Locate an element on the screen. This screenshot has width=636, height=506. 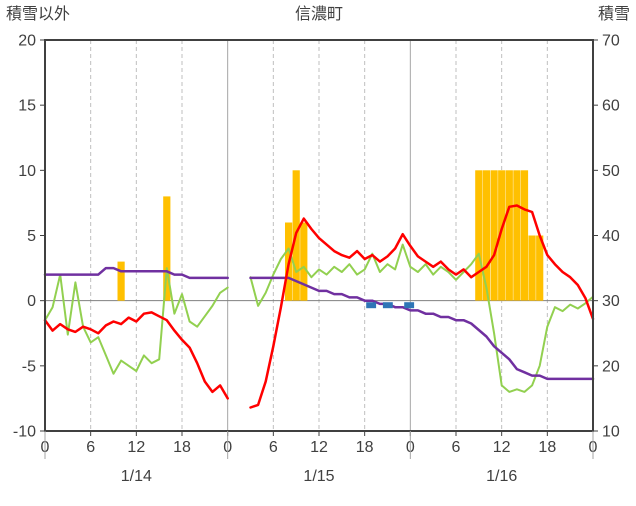
svg-text: 1/14 is located at coordinates (136, 476).